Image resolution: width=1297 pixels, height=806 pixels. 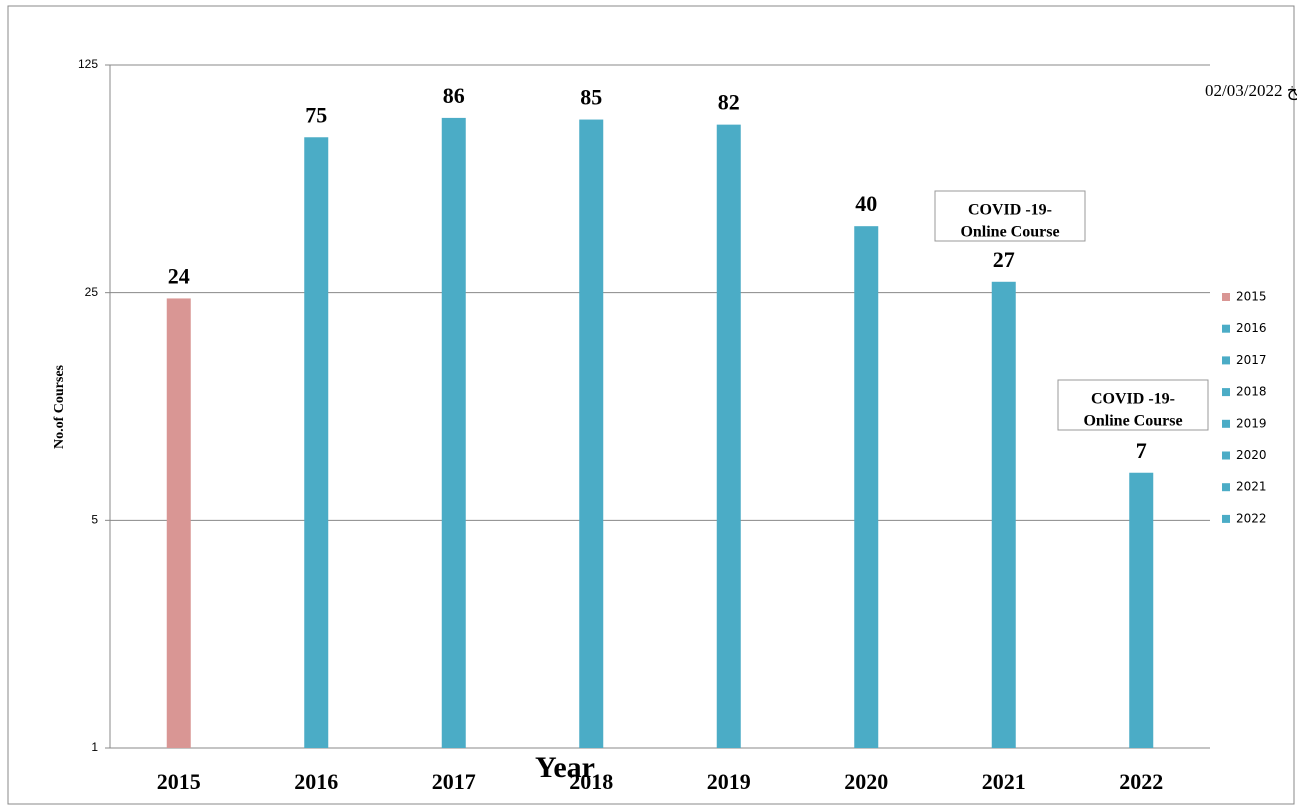 What do you see at coordinates (1004, 259) in the screenshot?
I see `data-label: 27` at bounding box center [1004, 259].